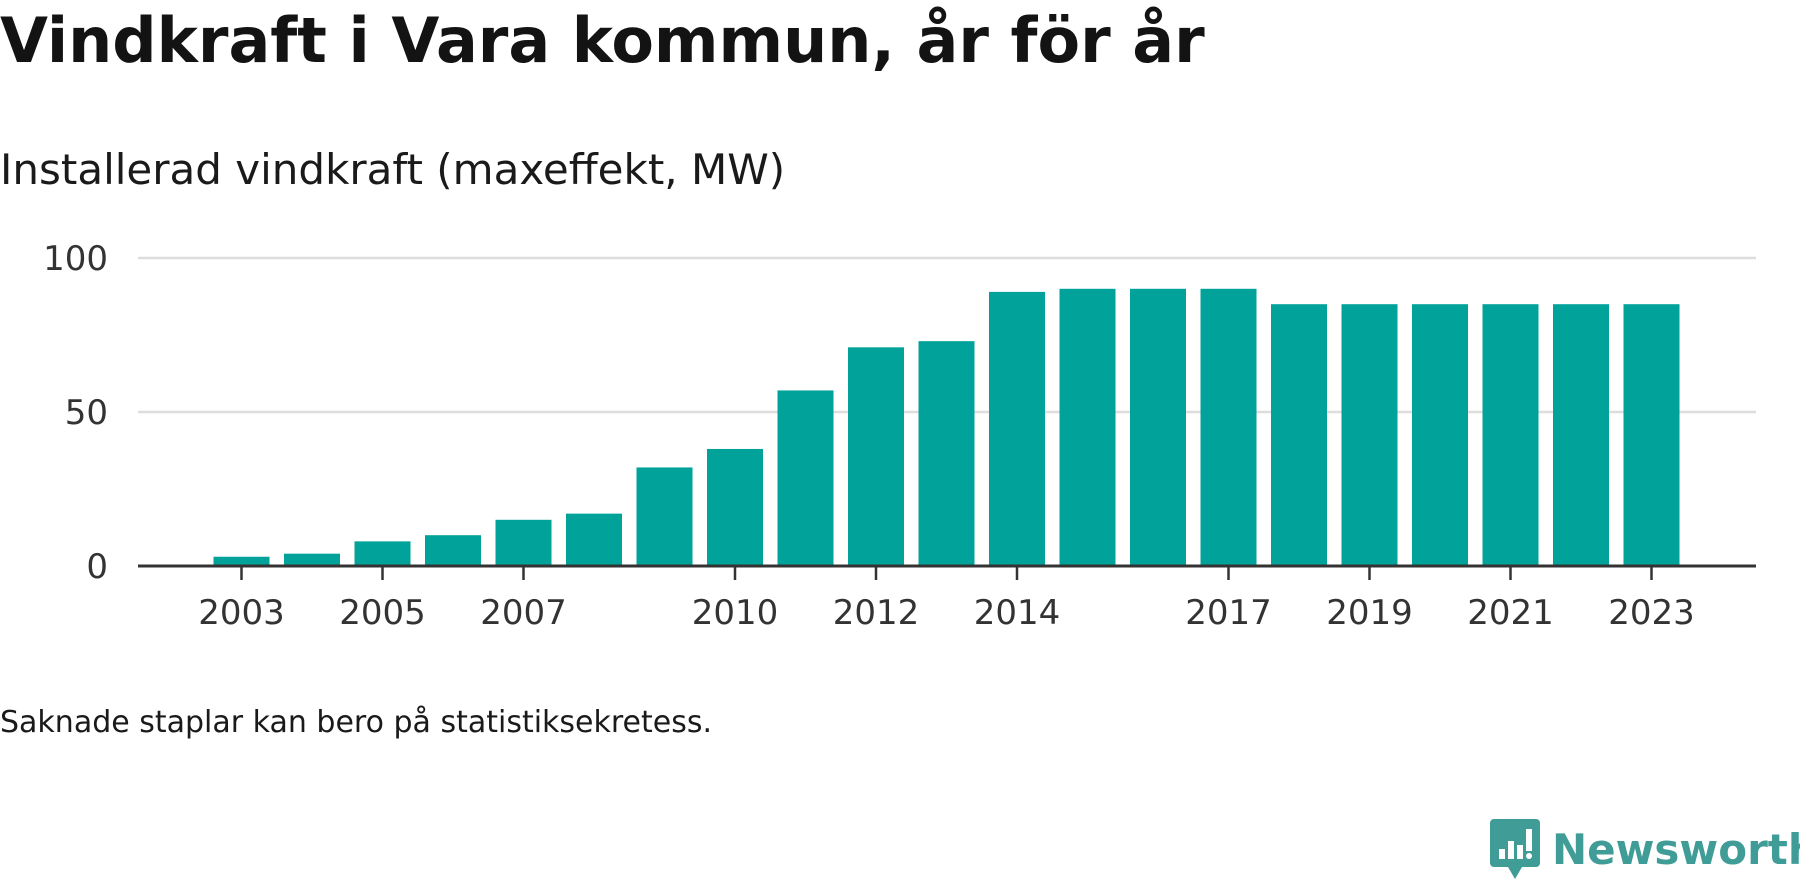  Describe the element at coordinates (1369, 435) in the screenshot. I see `bar-2019` at that location.